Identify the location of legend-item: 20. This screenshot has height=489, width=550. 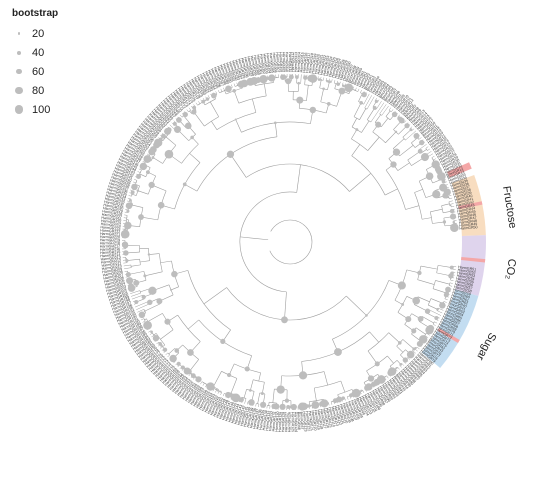
(36, 33).